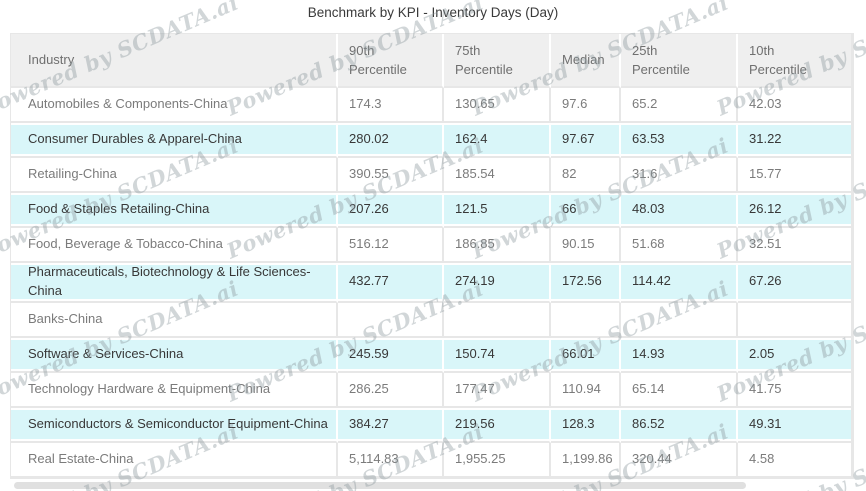 The width and height of the screenshot is (866, 491). What do you see at coordinates (497, 140) in the screenshot?
I see `value-cell: 162.4` at bounding box center [497, 140].